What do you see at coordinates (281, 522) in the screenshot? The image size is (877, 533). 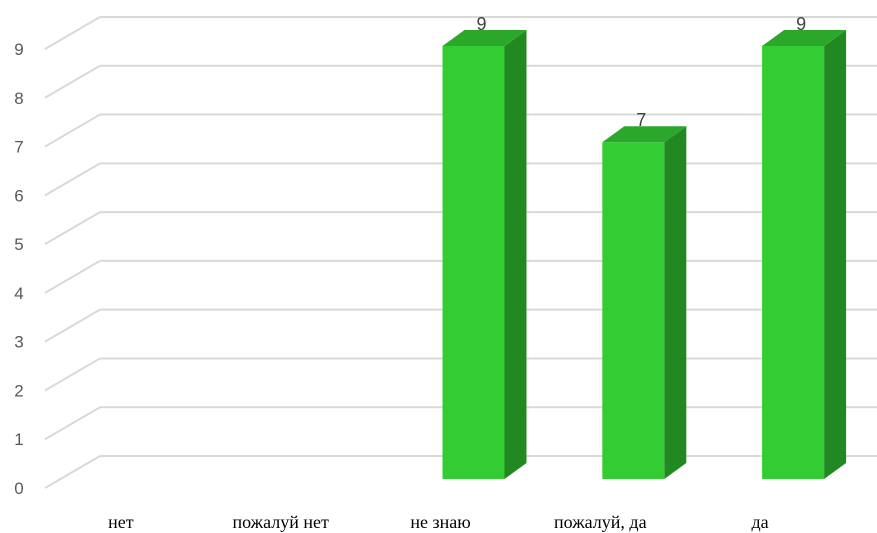 I see `x-tick-label: пожалуй нет` at bounding box center [281, 522].